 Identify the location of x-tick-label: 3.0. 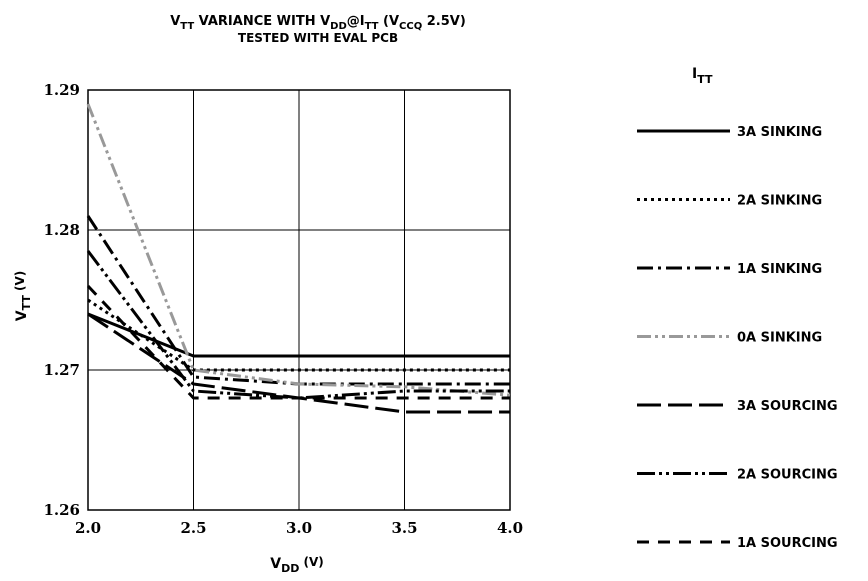
(299, 528).